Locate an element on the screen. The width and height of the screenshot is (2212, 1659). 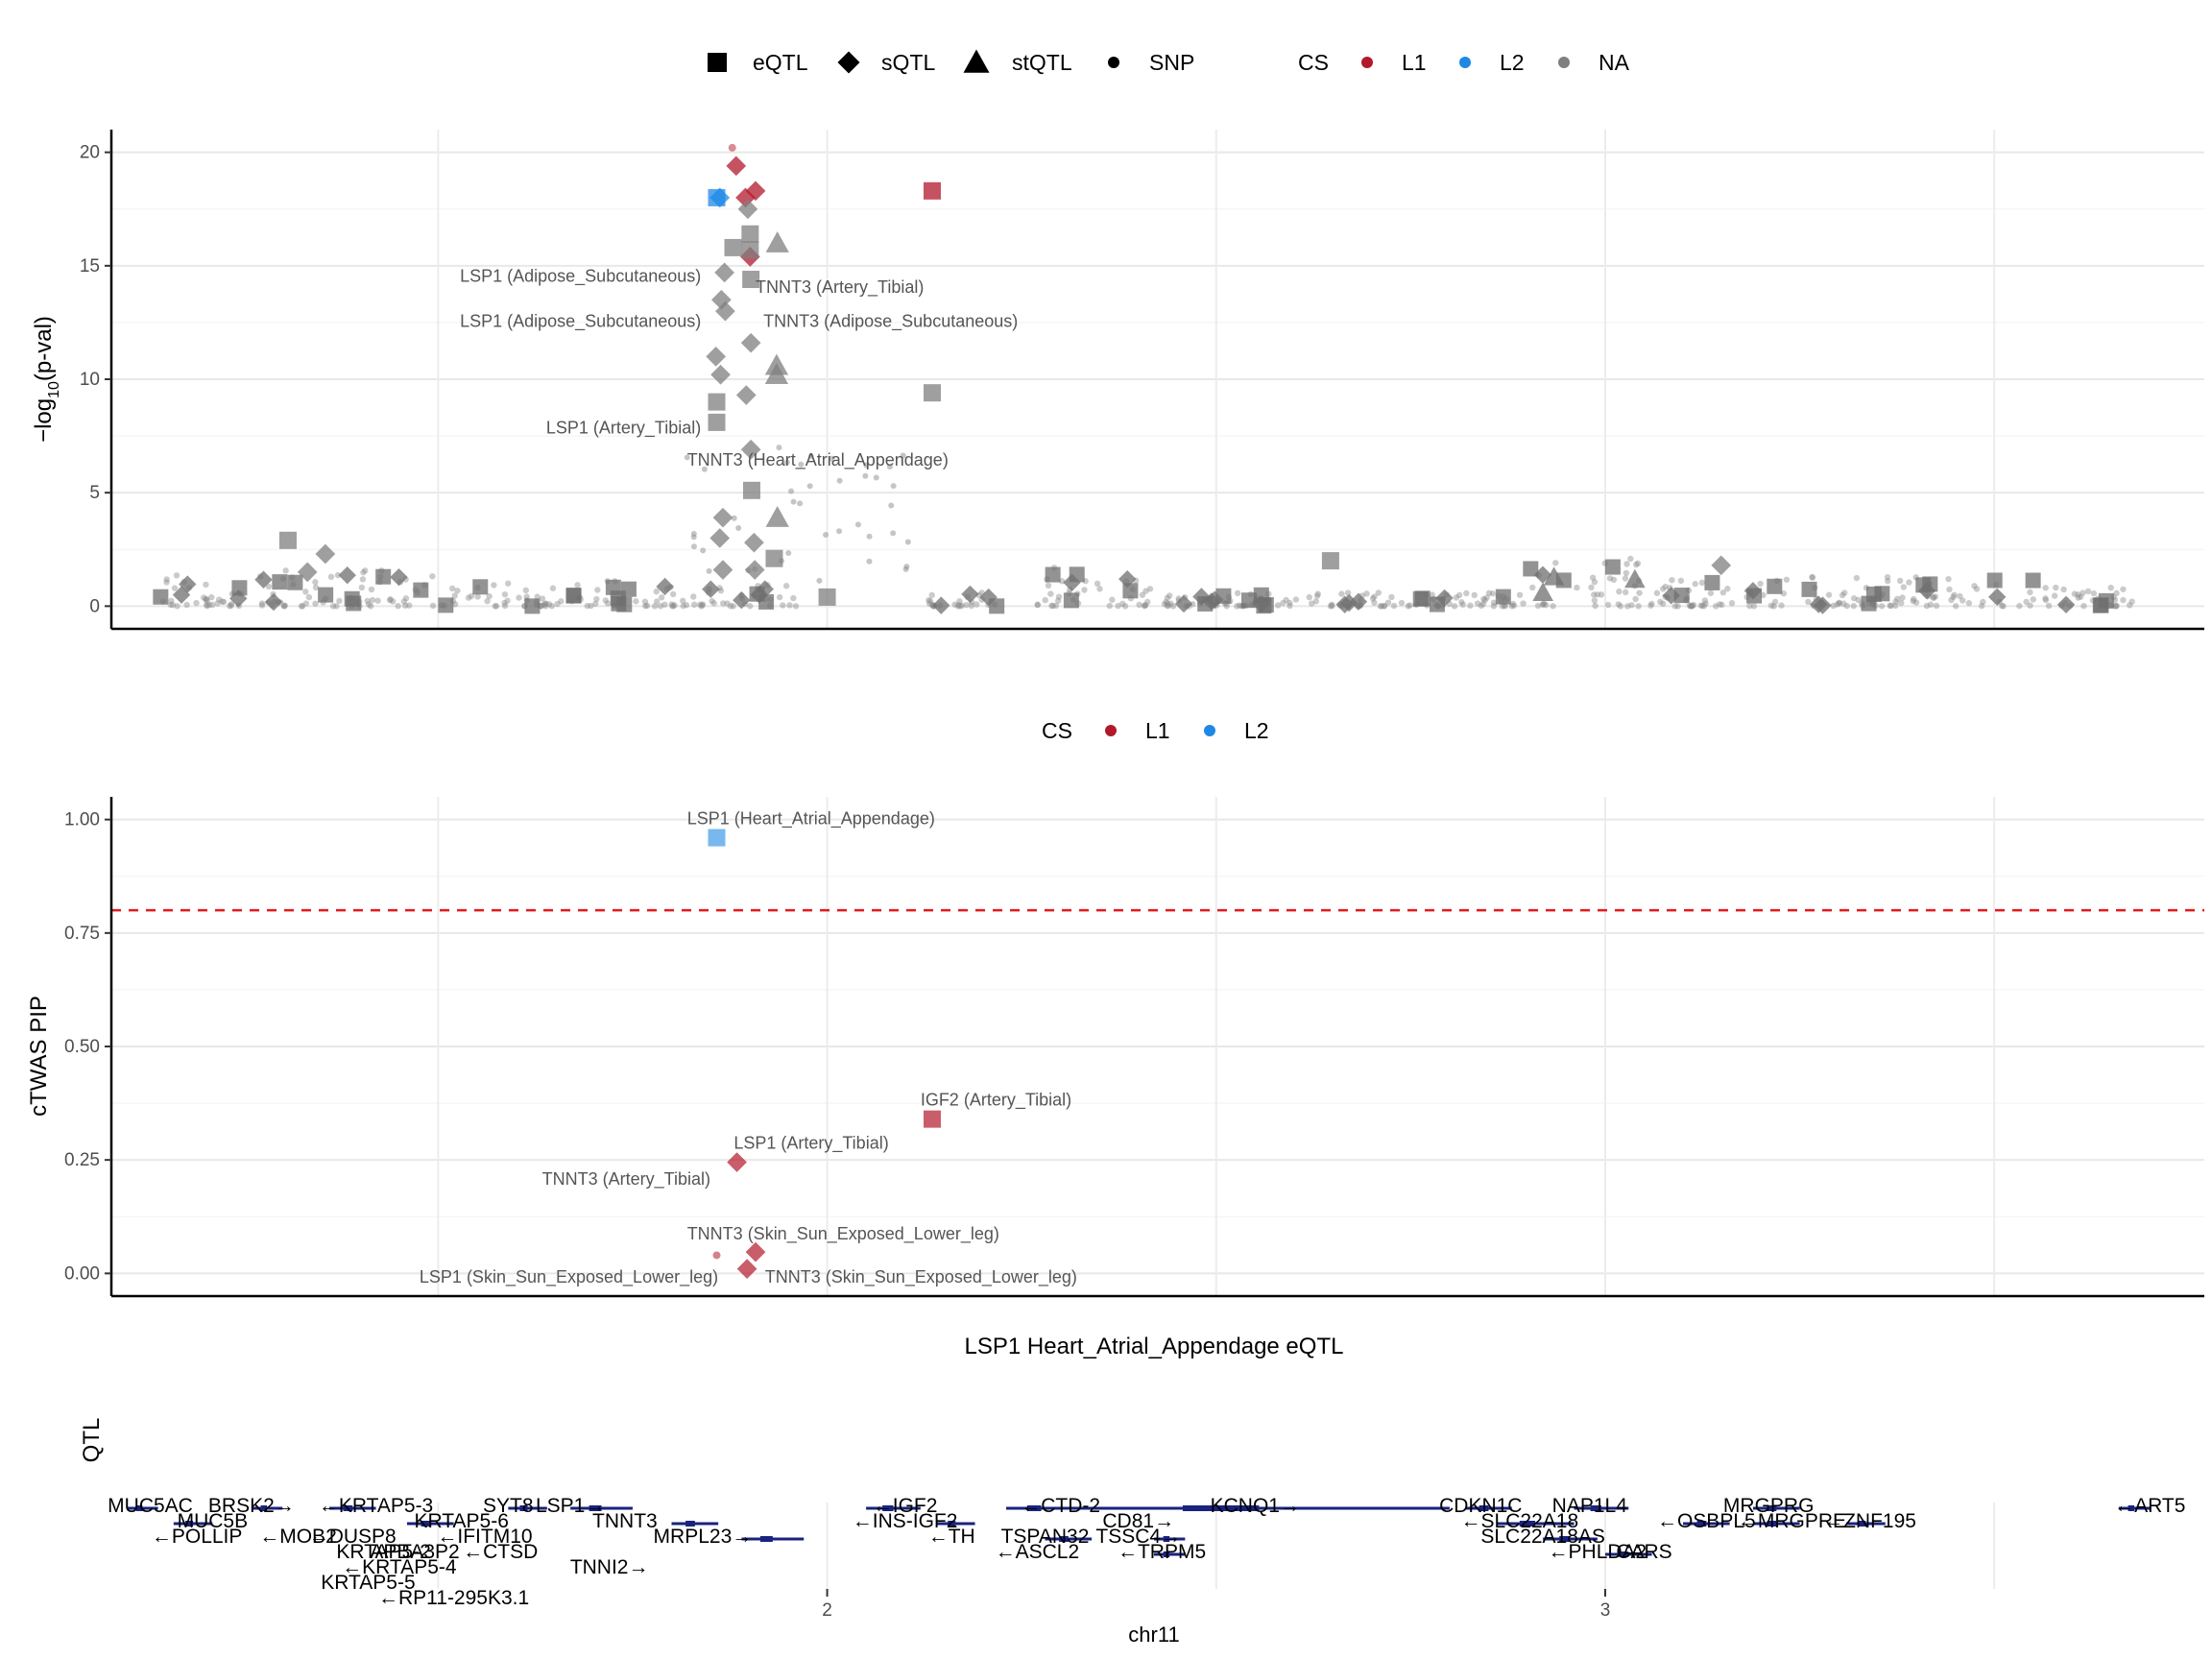
legend-cs-label: L2 is located at coordinates (1513, 62).